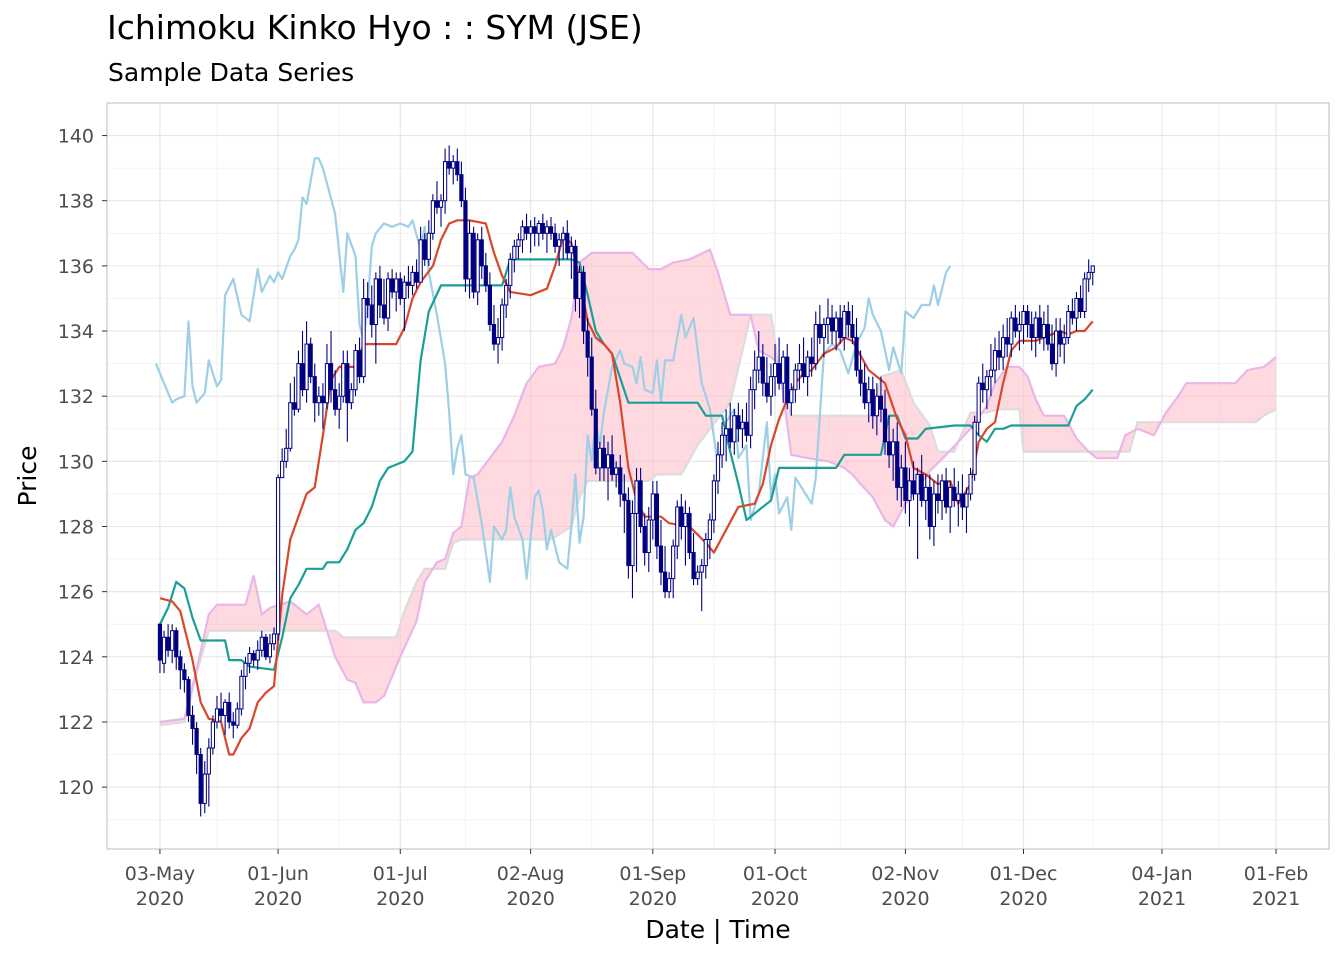  Describe the element at coordinates (1024, 874) in the screenshot. I see `x-tick-label: 01-Dec` at that location.